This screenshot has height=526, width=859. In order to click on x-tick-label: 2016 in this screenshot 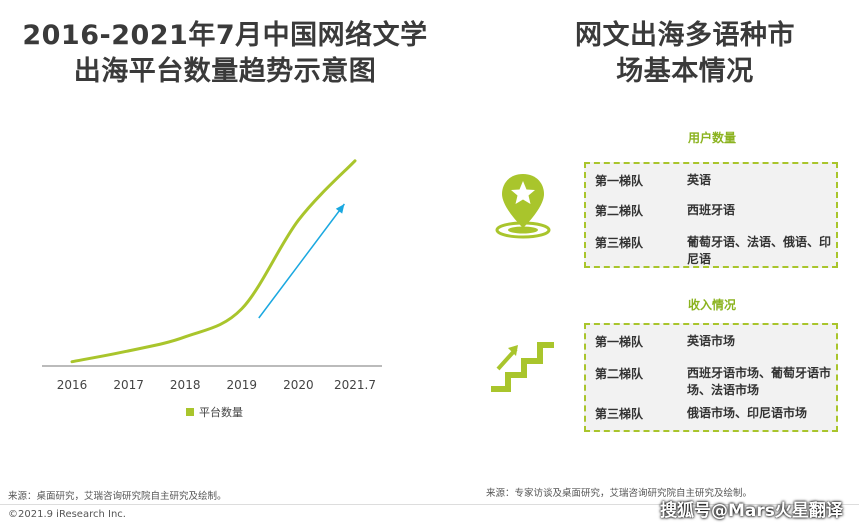, I will do `click(72, 385)`.